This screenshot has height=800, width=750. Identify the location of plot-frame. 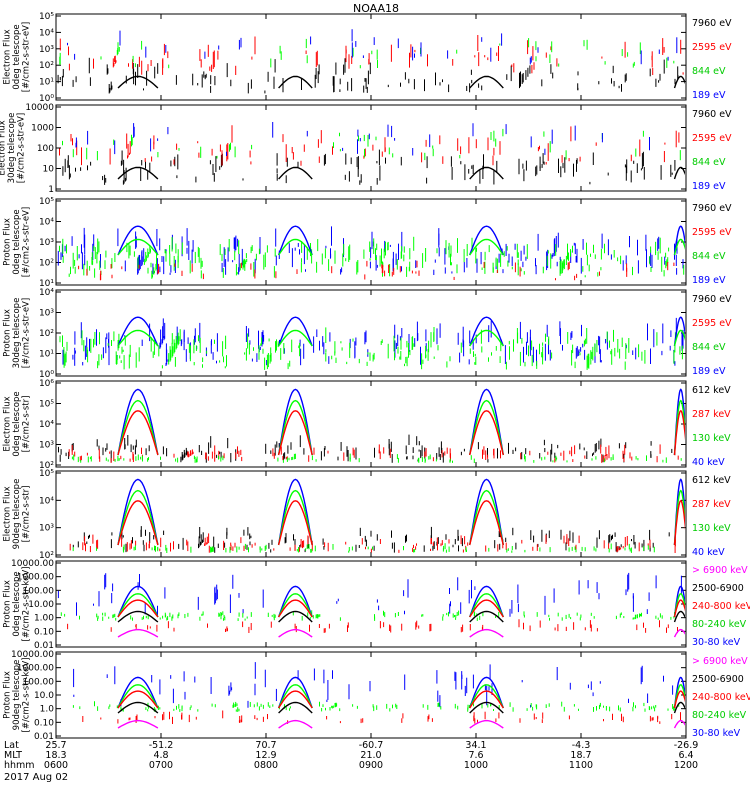
(371, 57).